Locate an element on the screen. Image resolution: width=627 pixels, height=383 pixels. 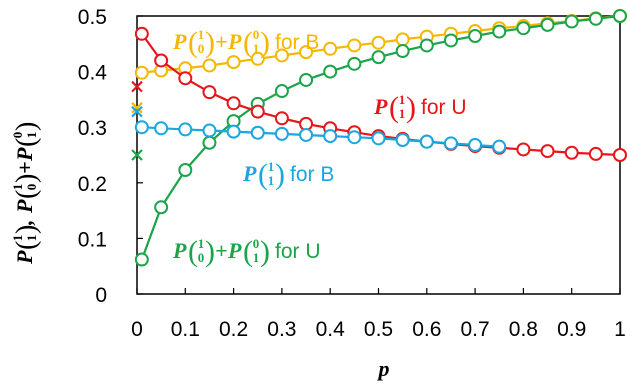
y-axis-title: P(1 1),P(1 0)+P(0 1) is located at coordinates (26, 193).